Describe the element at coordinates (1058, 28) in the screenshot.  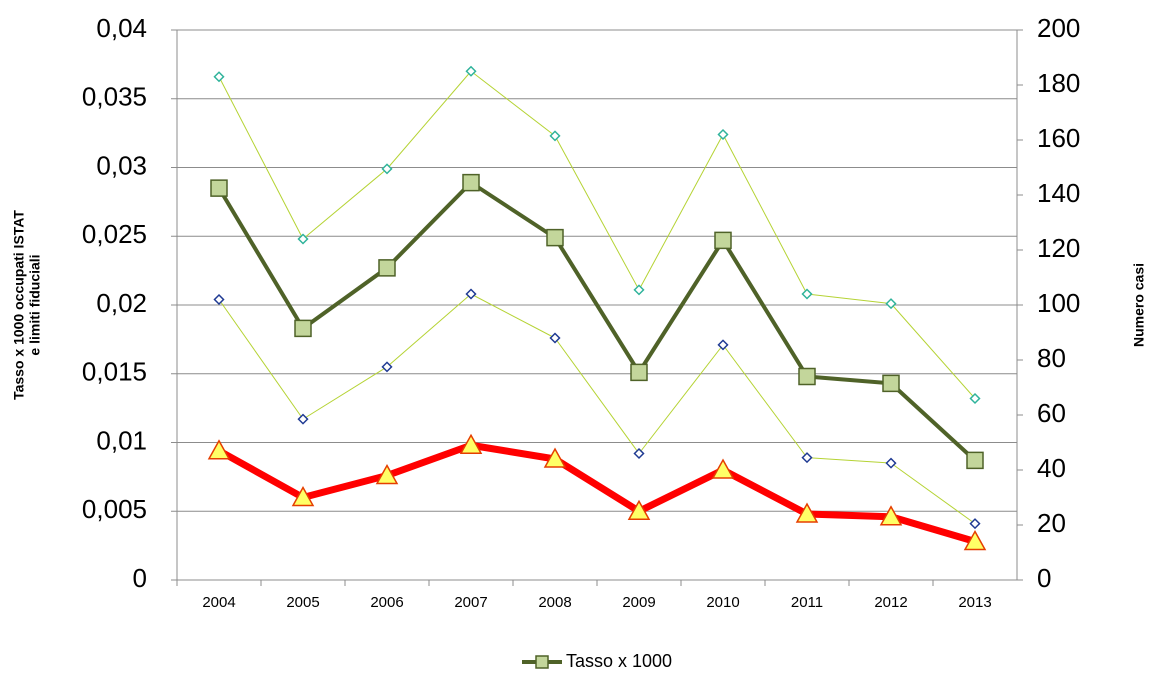
I see `y2-tick-label: 200` at that location.